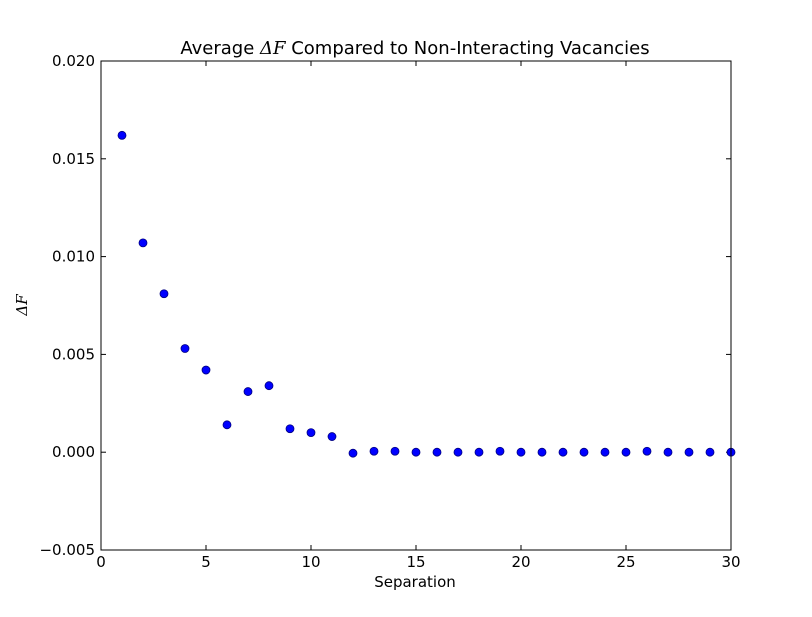 Image resolution: width=812 pixels, height=617 pixels. Describe the element at coordinates (625, 562) in the screenshot. I see `x-tick-label: 25` at that location.